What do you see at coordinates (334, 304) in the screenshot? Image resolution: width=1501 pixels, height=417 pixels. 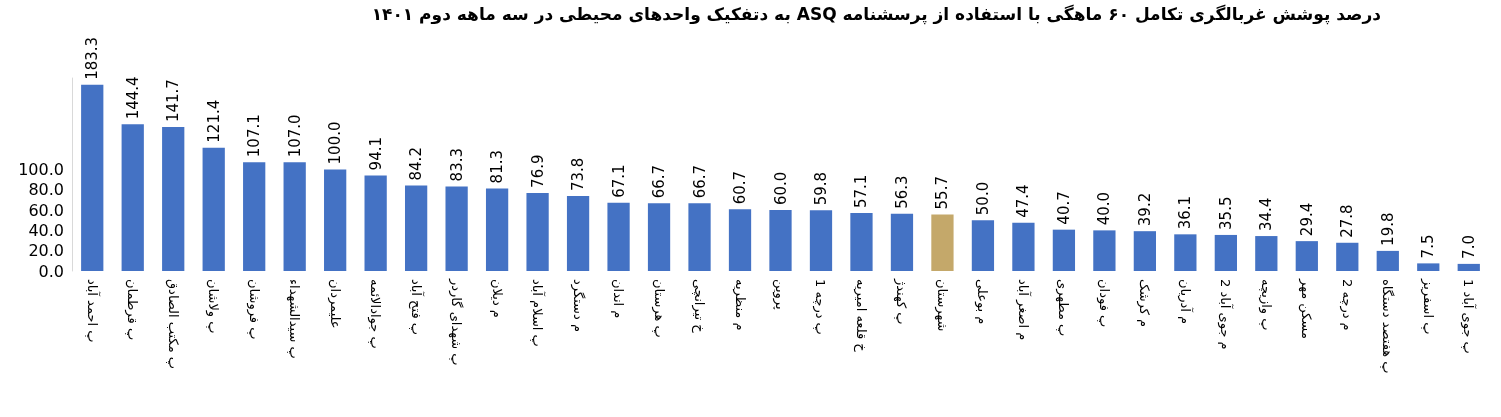 I see `x-tick-label: علیمردان` at bounding box center [334, 304].